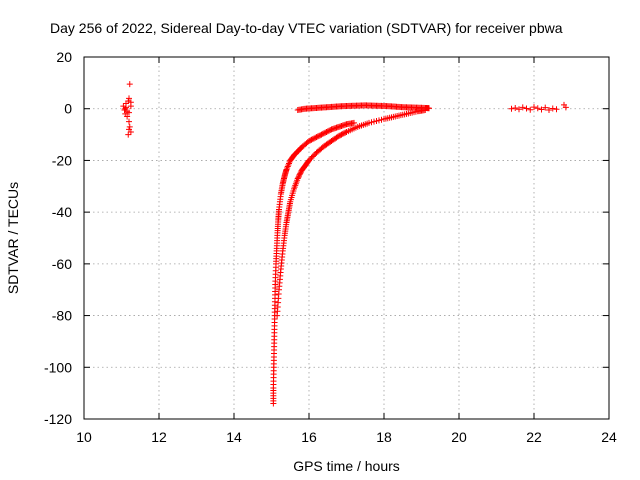 The height and width of the screenshot is (480, 640). Describe the element at coordinates (64, 57) in the screenshot. I see `y-tick-label: 20` at that location.